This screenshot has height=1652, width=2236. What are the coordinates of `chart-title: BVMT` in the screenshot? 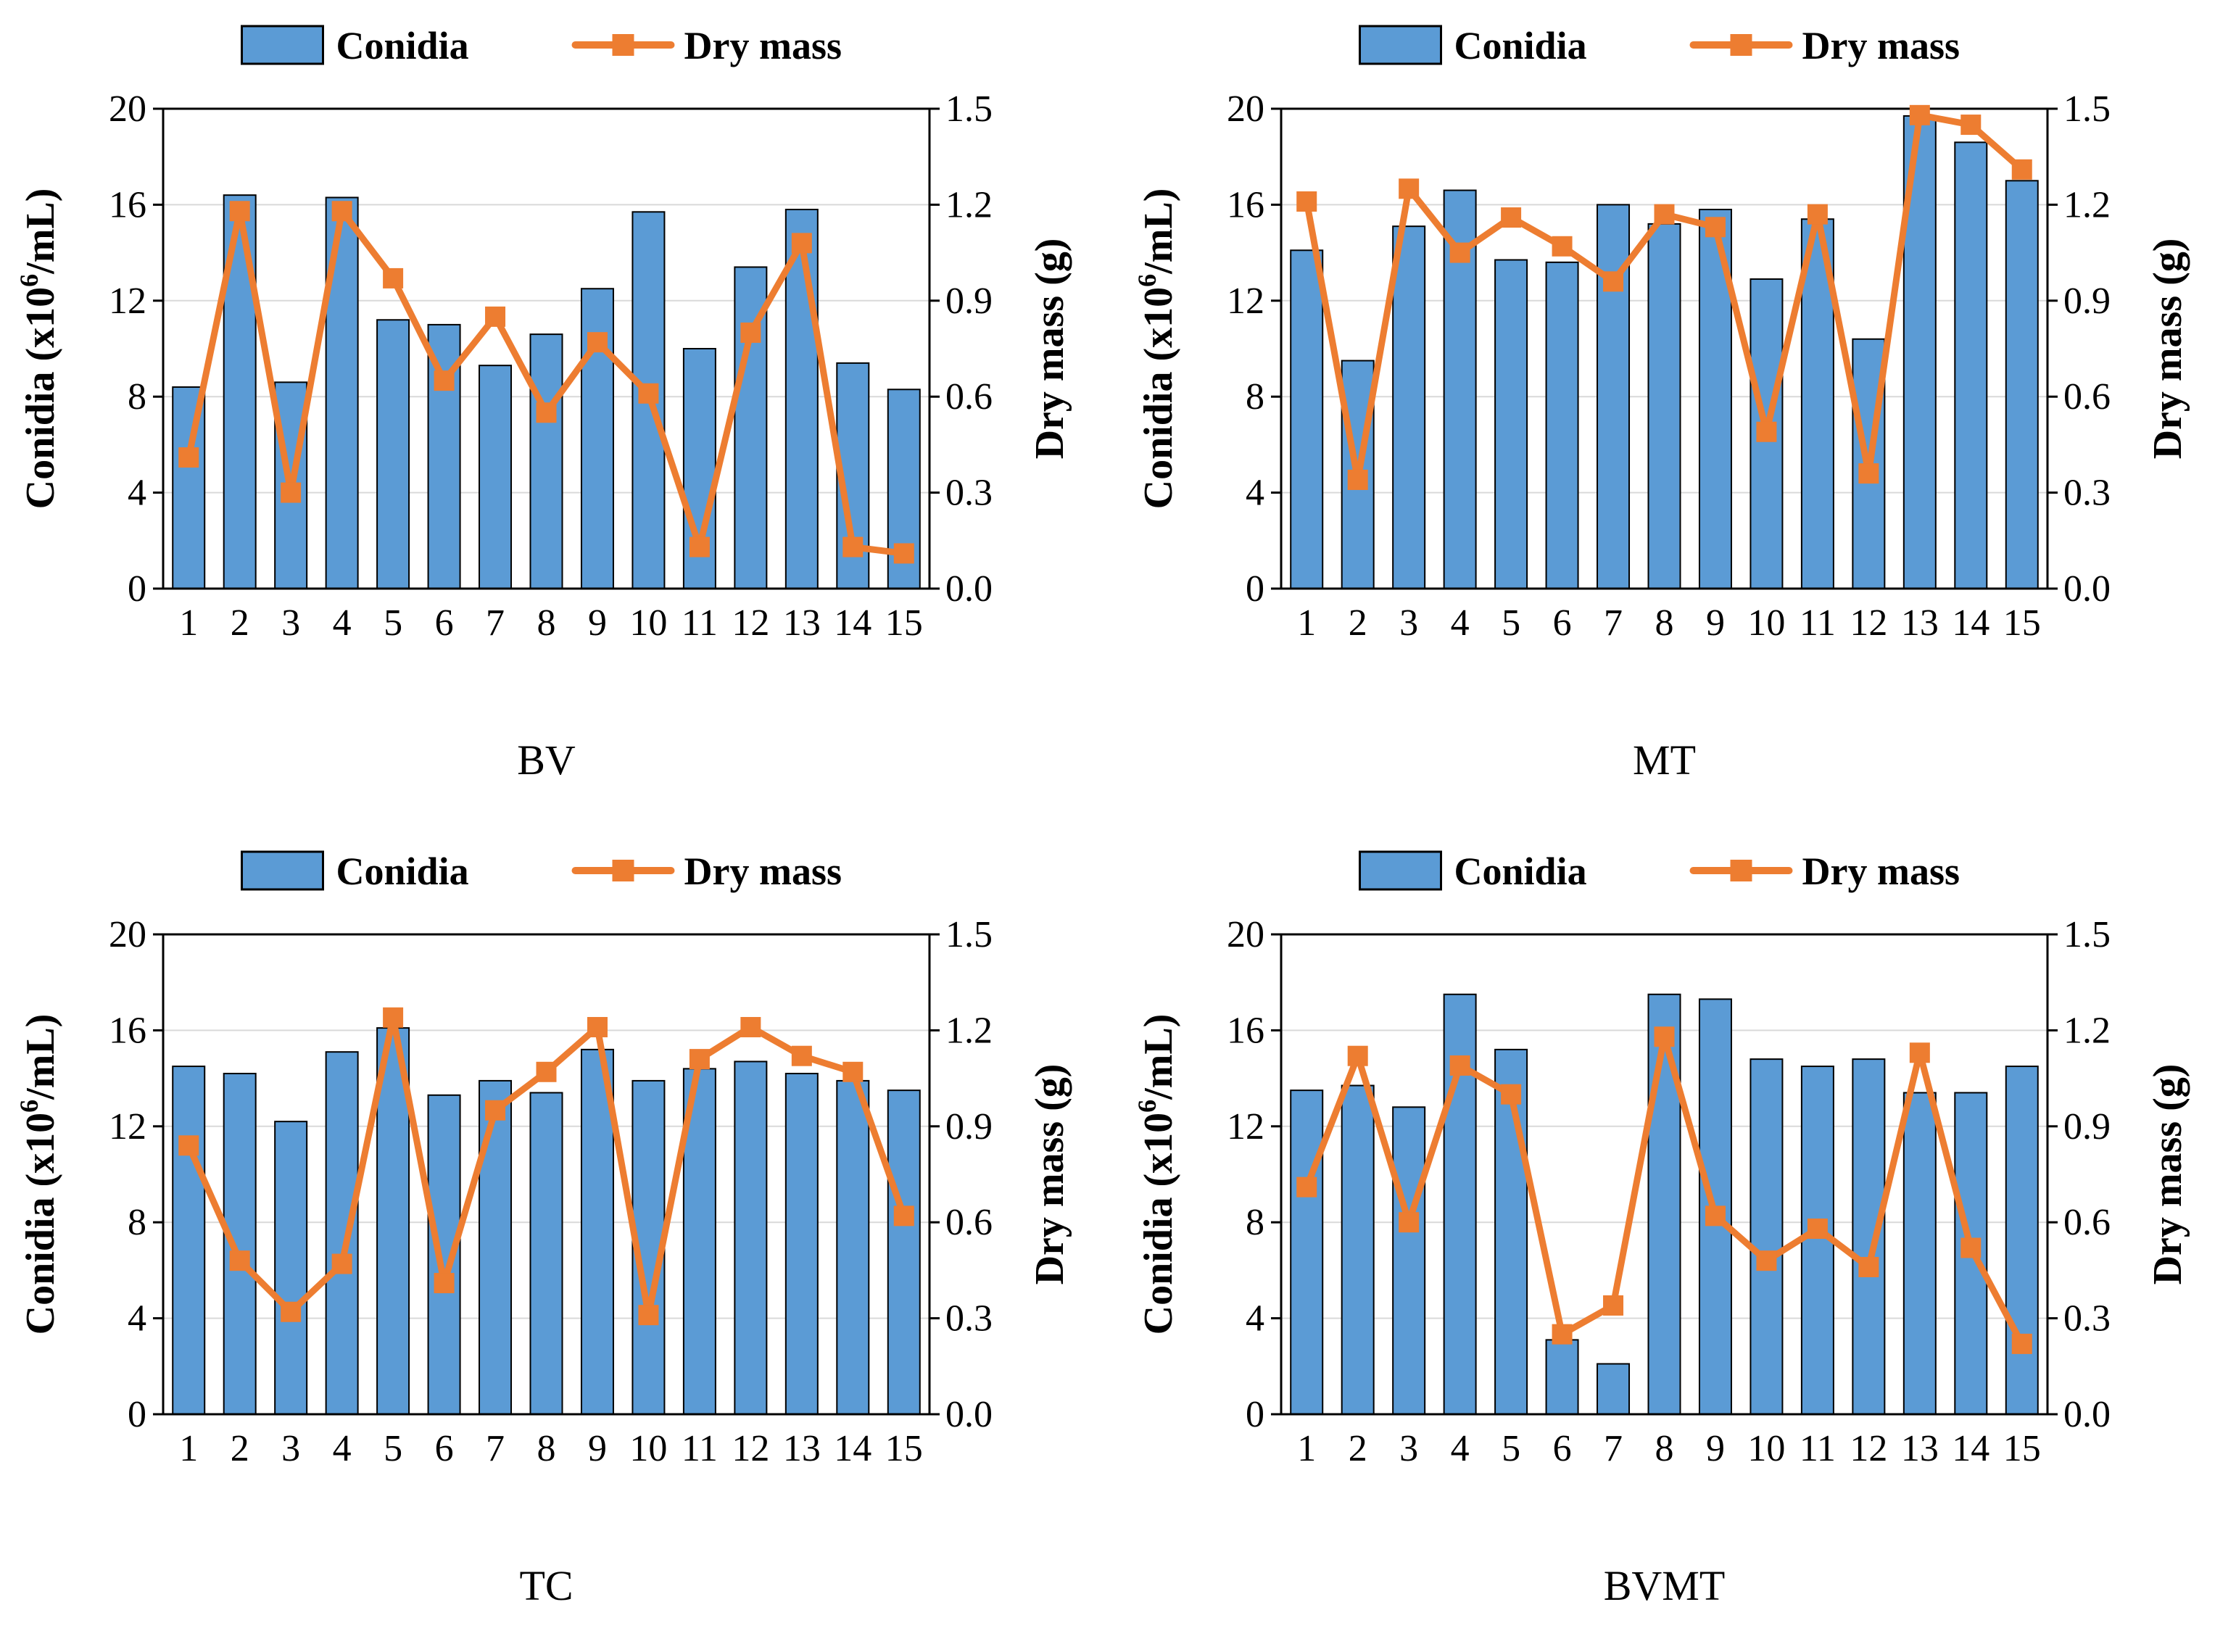 It's located at (1665, 1585).